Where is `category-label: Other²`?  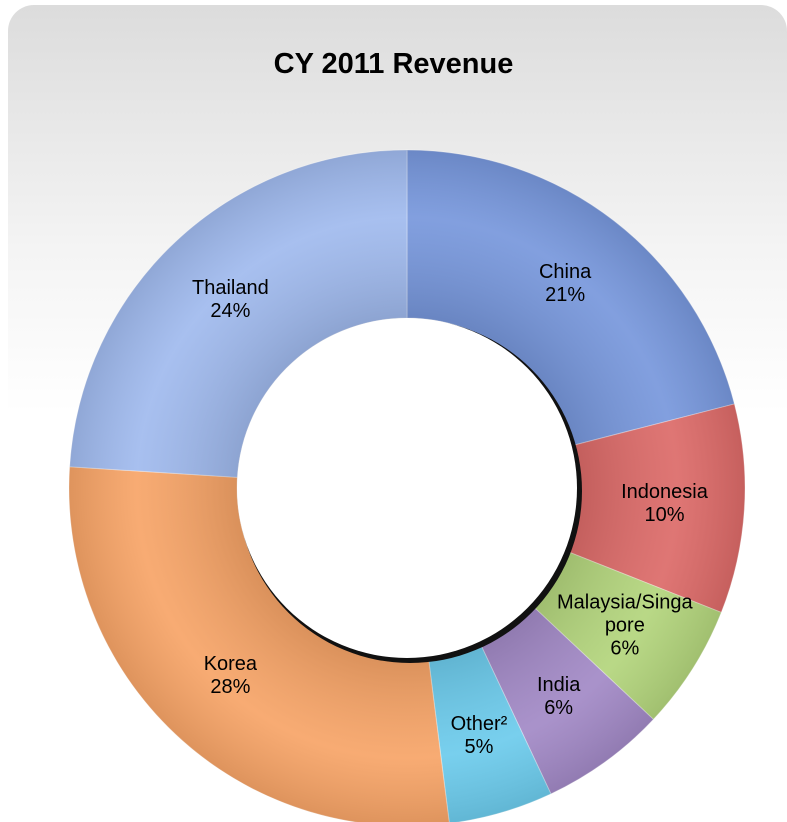 category-label: Other² is located at coordinates (479, 723).